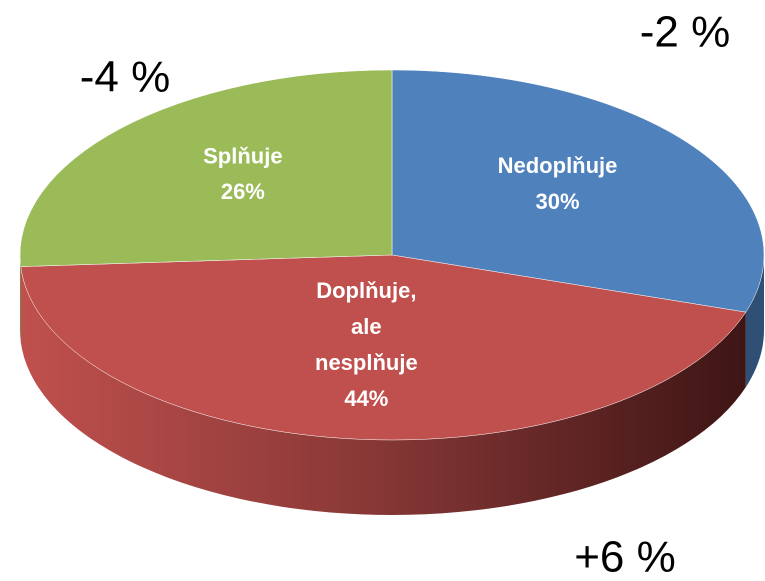  Describe the element at coordinates (558, 201) in the screenshot. I see `value-label: 30%` at that location.